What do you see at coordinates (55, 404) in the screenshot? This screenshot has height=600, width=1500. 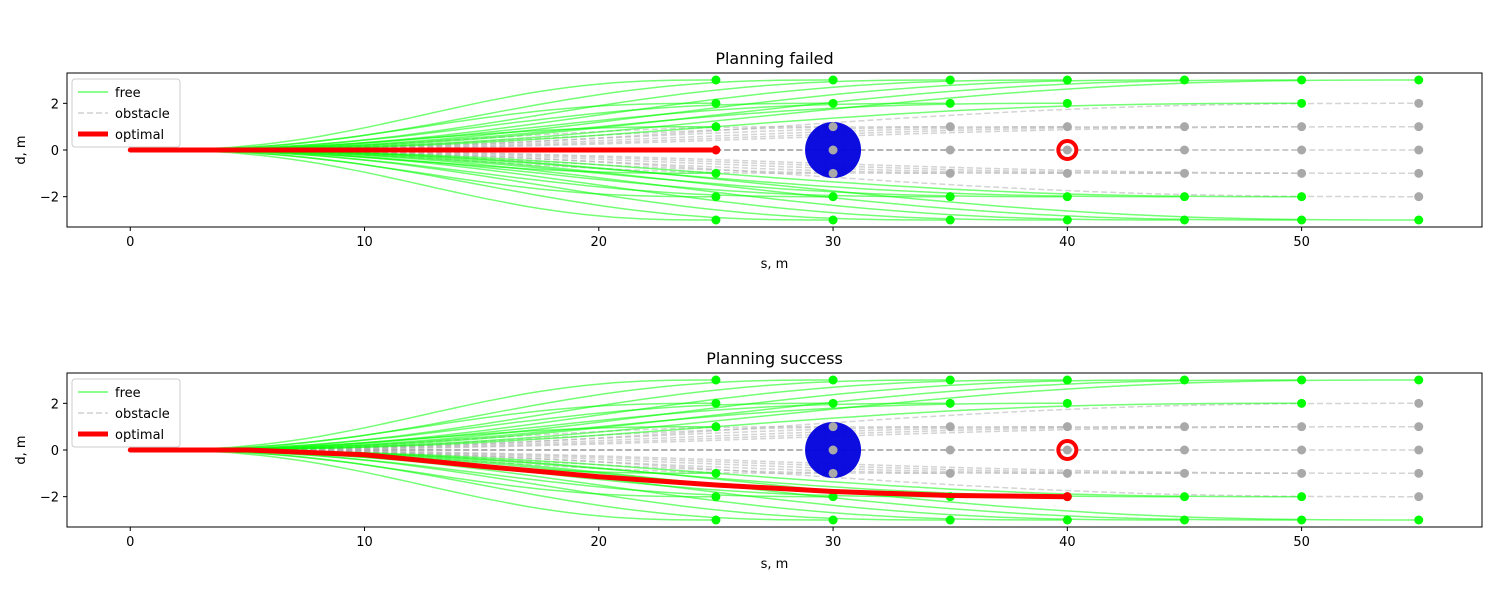 I see `y-tick-label: 2` at bounding box center [55, 404].